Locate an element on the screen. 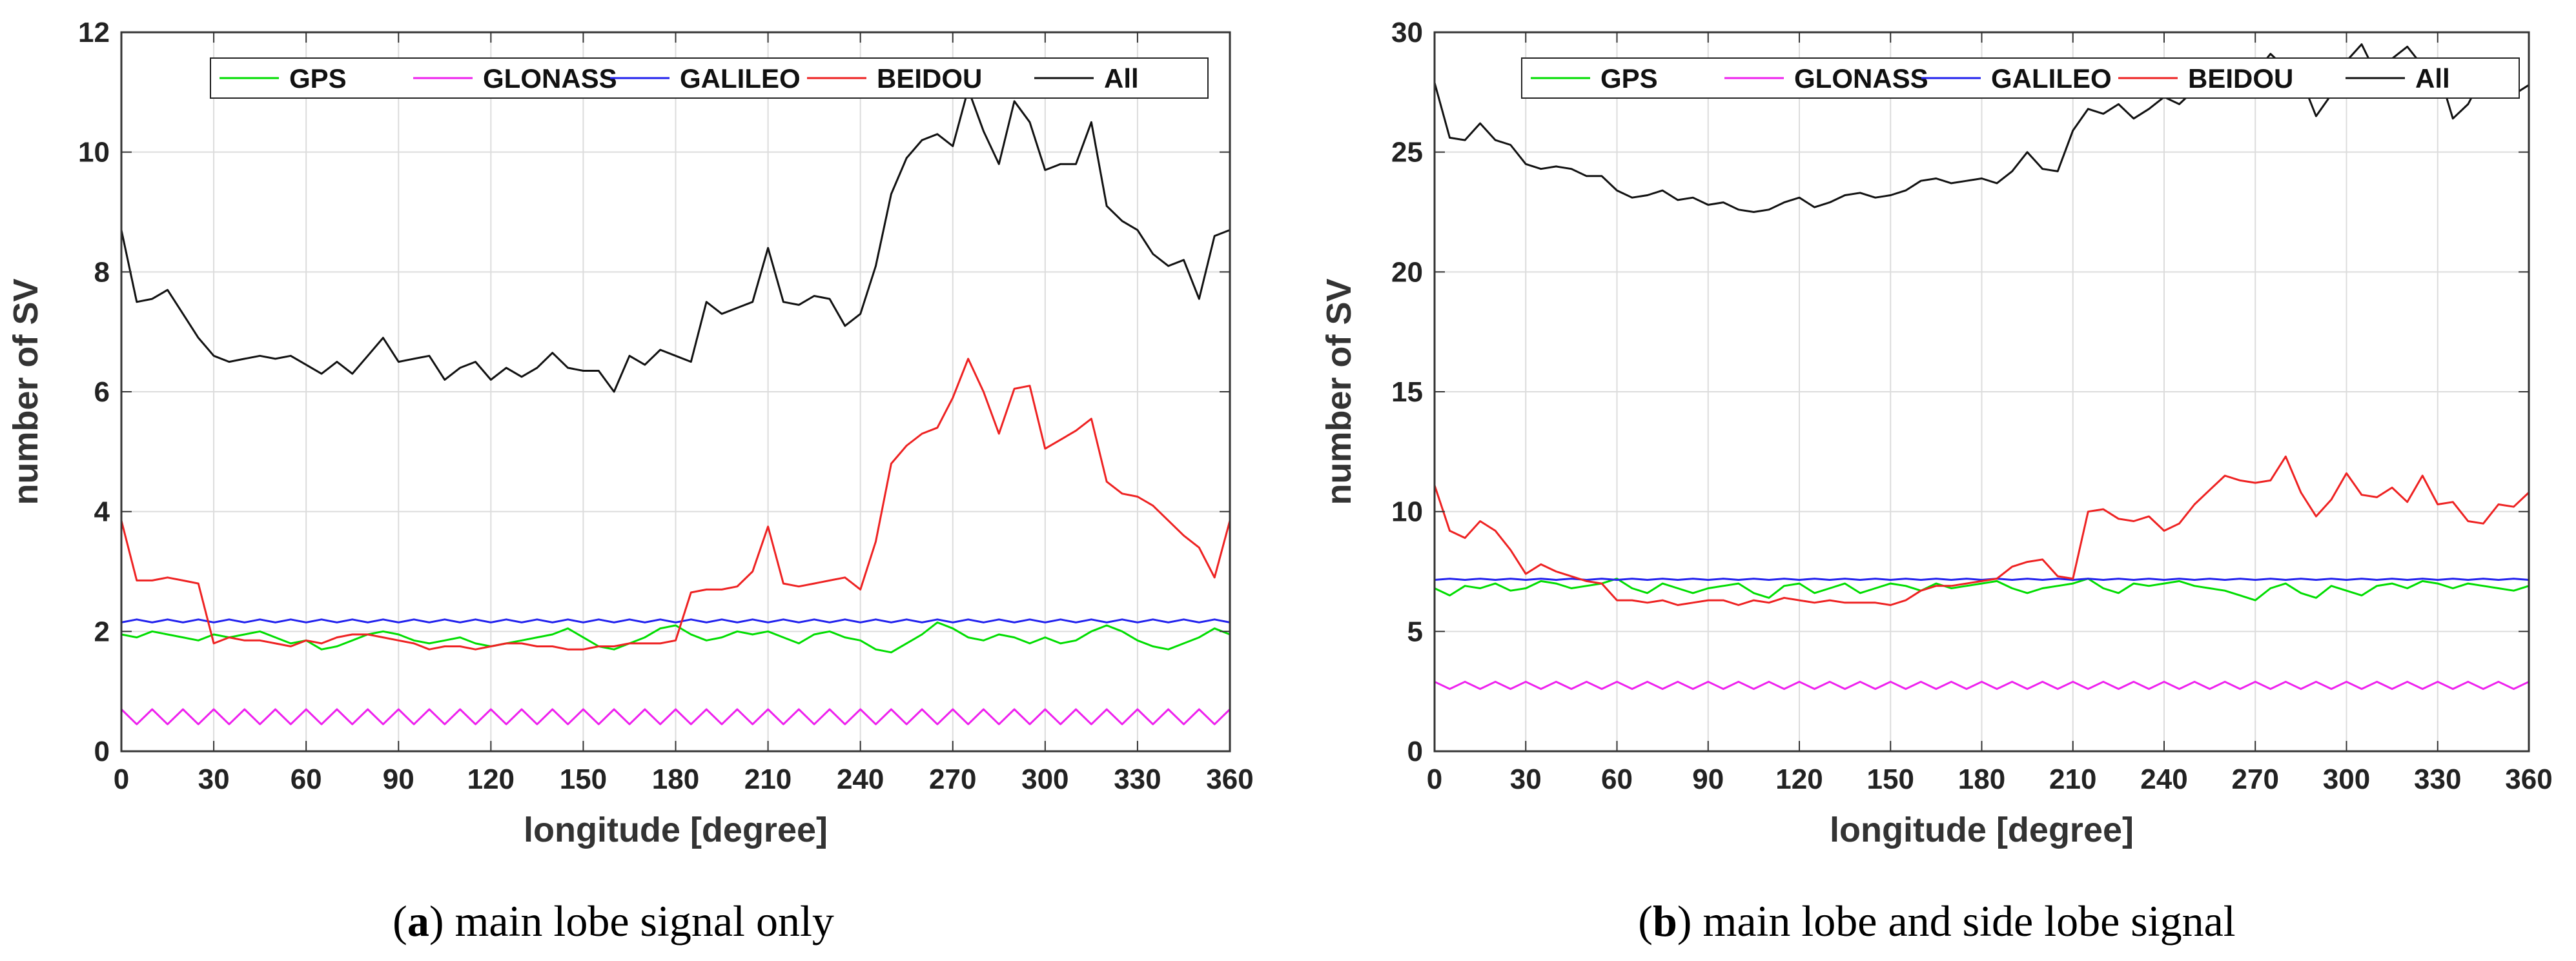  y-tick-label: 20 is located at coordinates (1407, 272).